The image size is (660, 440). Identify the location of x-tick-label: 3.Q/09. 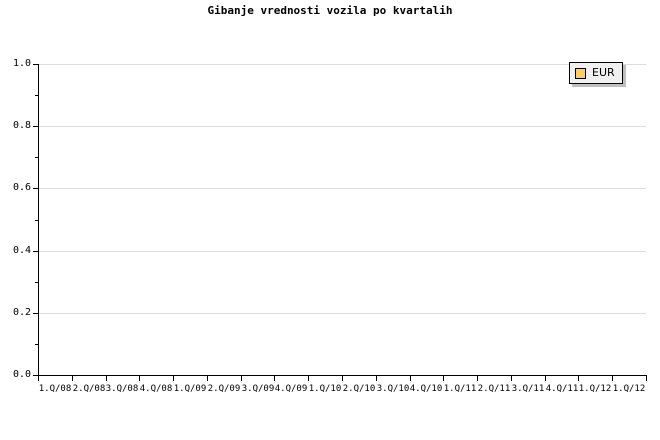
(258, 389).